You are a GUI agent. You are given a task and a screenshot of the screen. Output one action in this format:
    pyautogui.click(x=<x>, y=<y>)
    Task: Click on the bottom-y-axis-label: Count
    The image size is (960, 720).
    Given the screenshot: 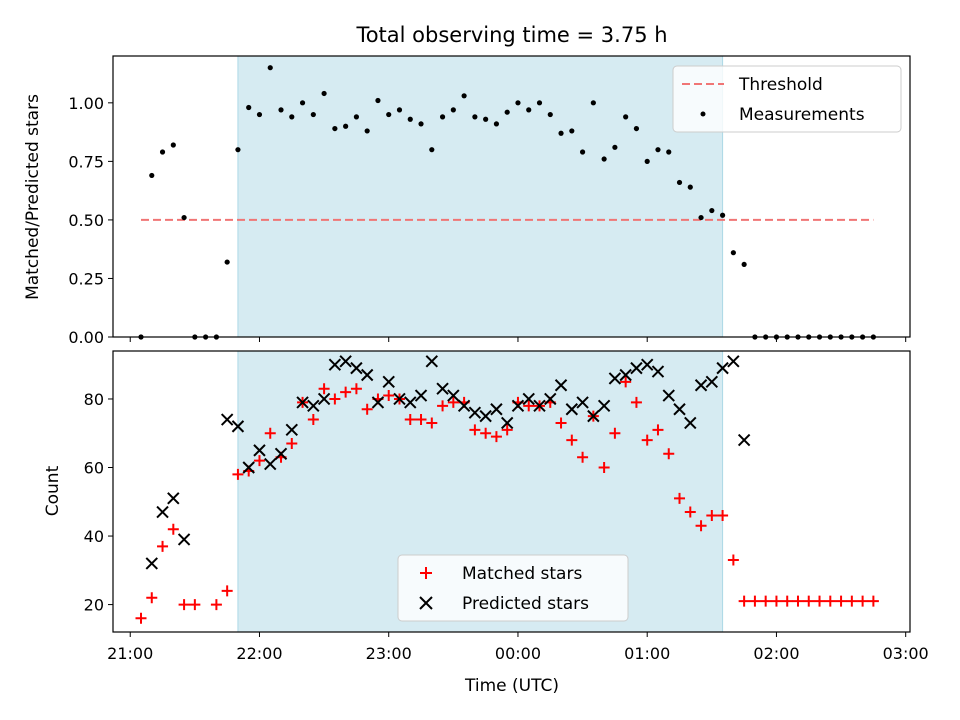 What is the action you would take?
    pyautogui.click(x=53, y=490)
    